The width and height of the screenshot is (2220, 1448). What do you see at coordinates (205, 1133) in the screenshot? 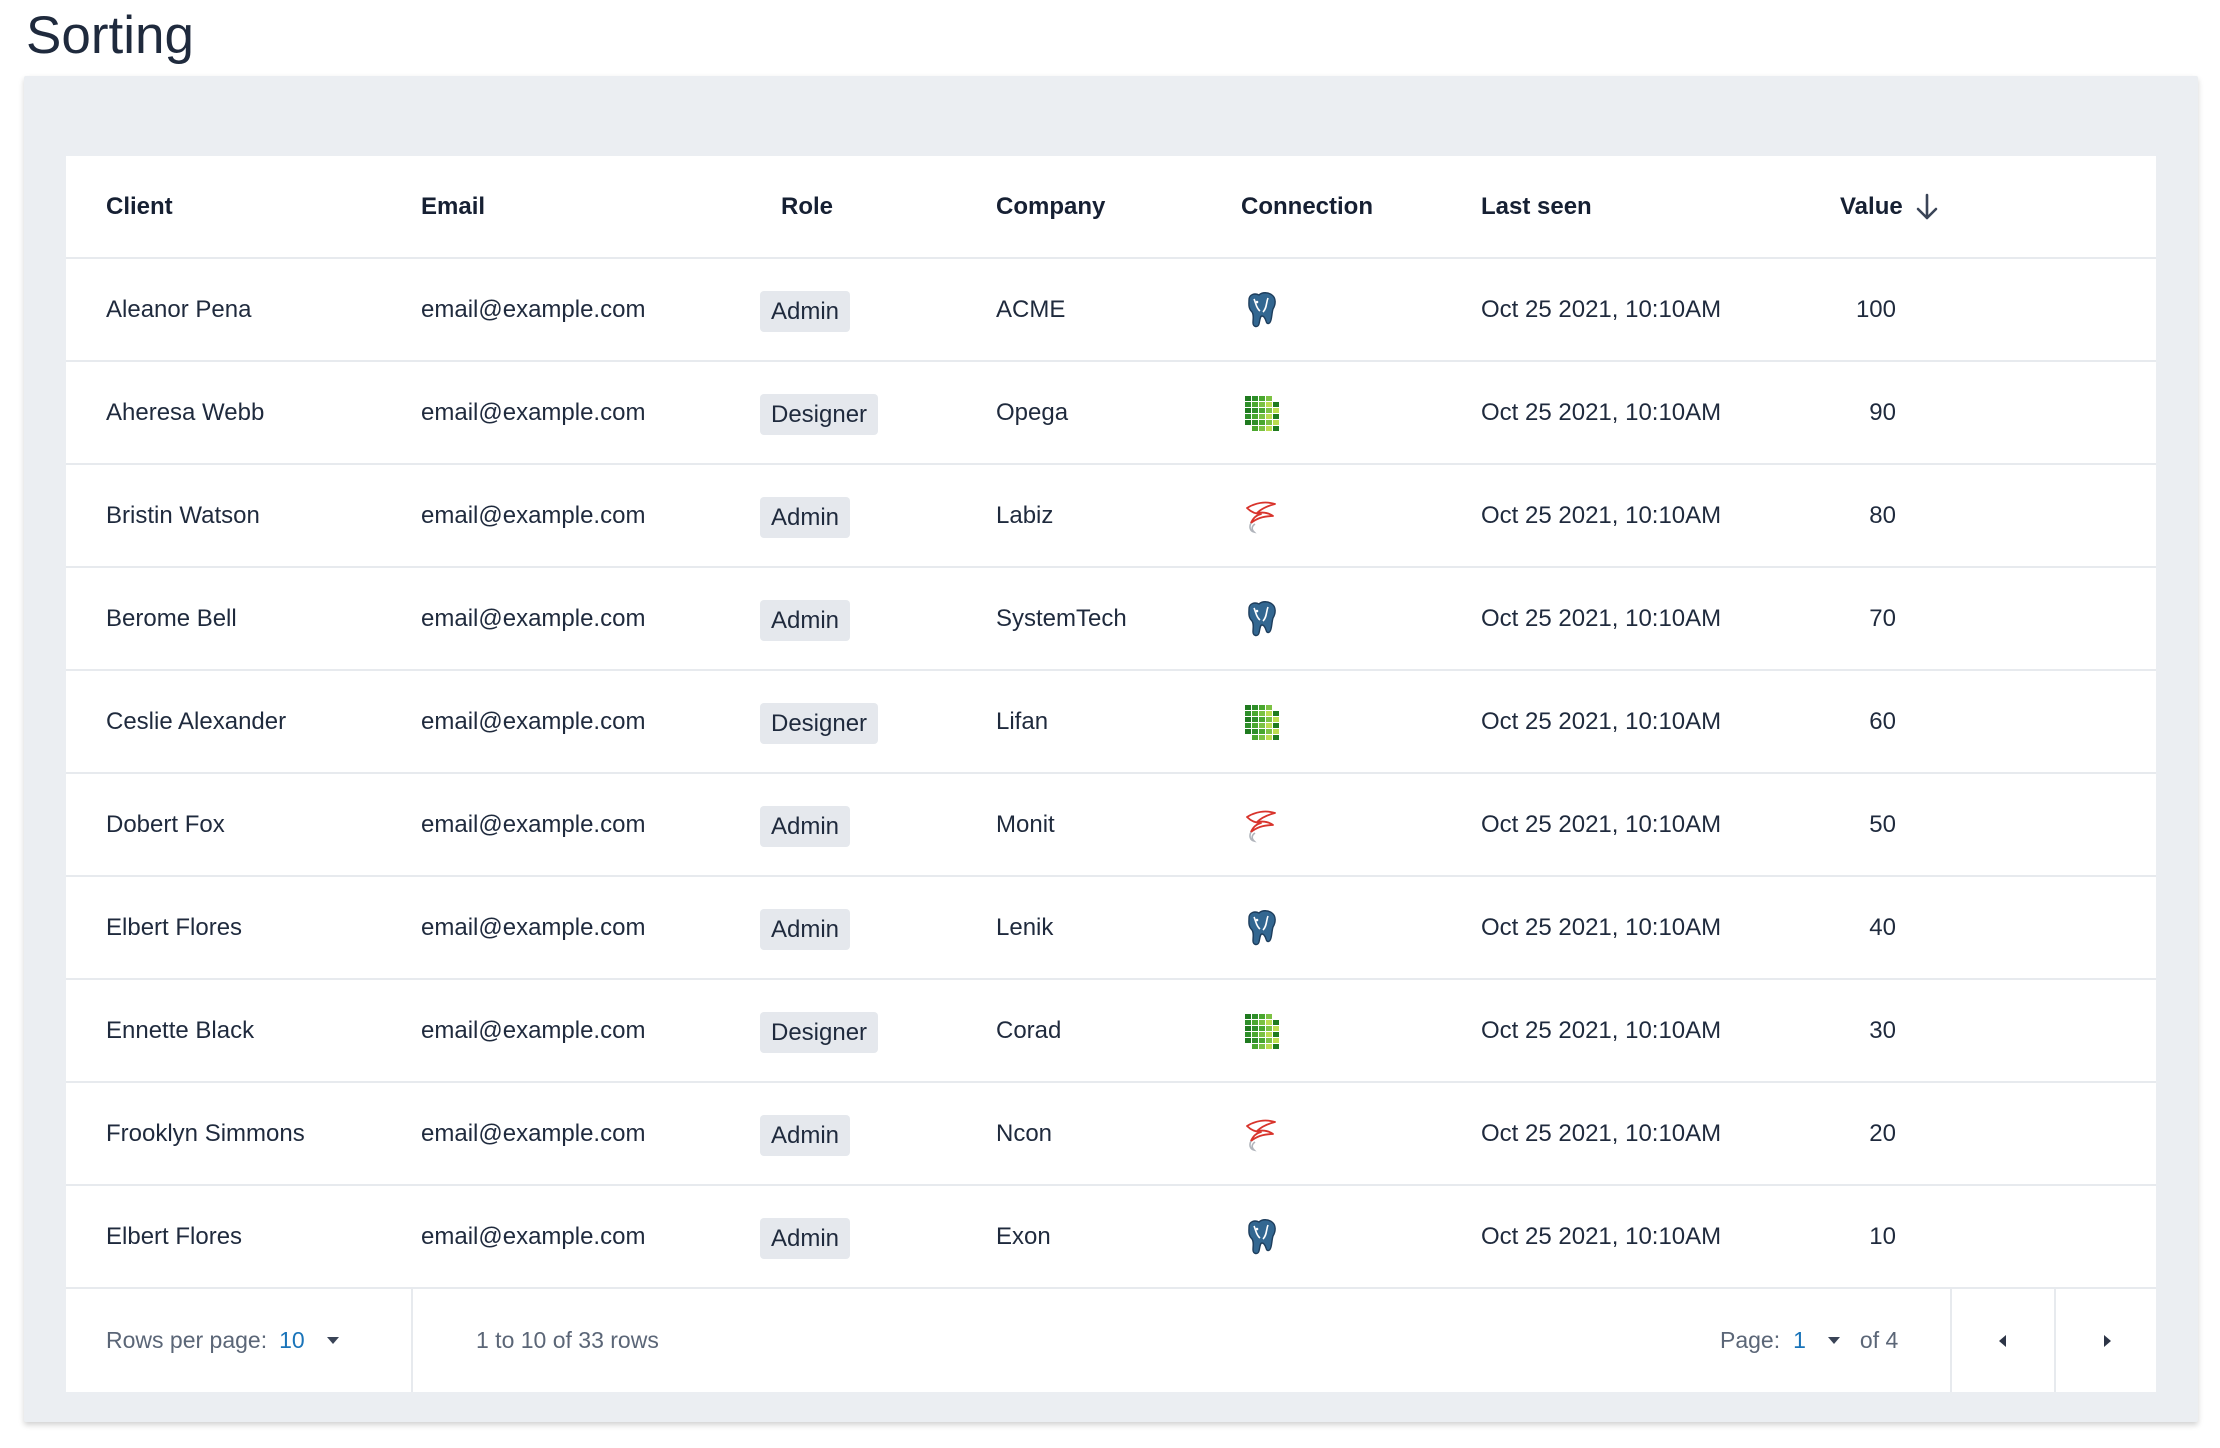
I see `cell-client: Frooklyn Simmons` at bounding box center [205, 1133].